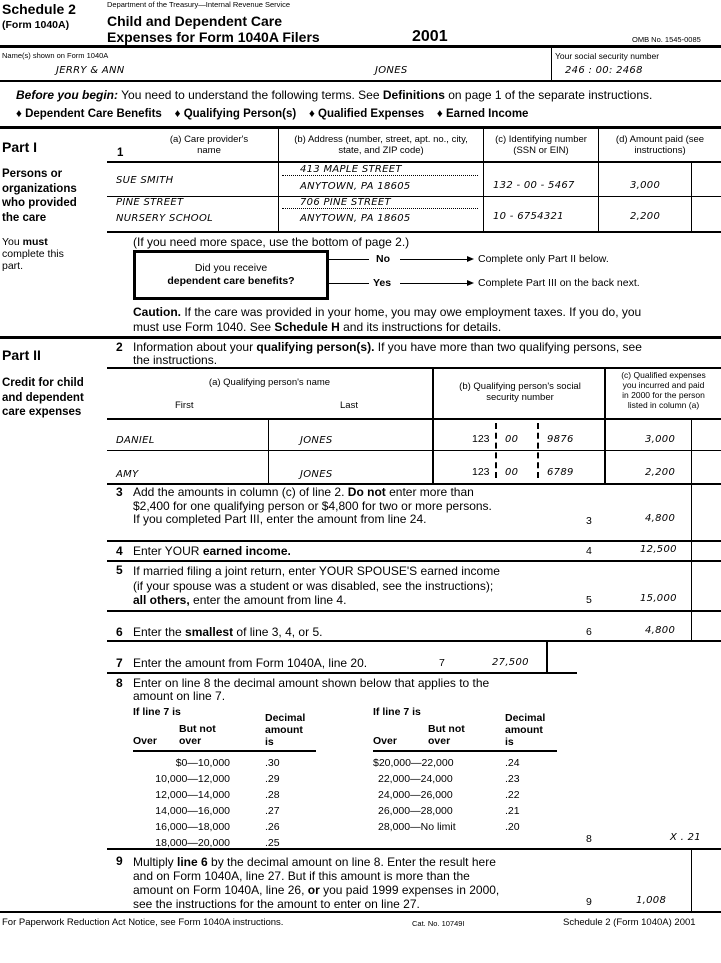 Image resolution: width=721 pixels, height=963 pixels. I want to click on line8-value: X . 21, so click(685, 837).